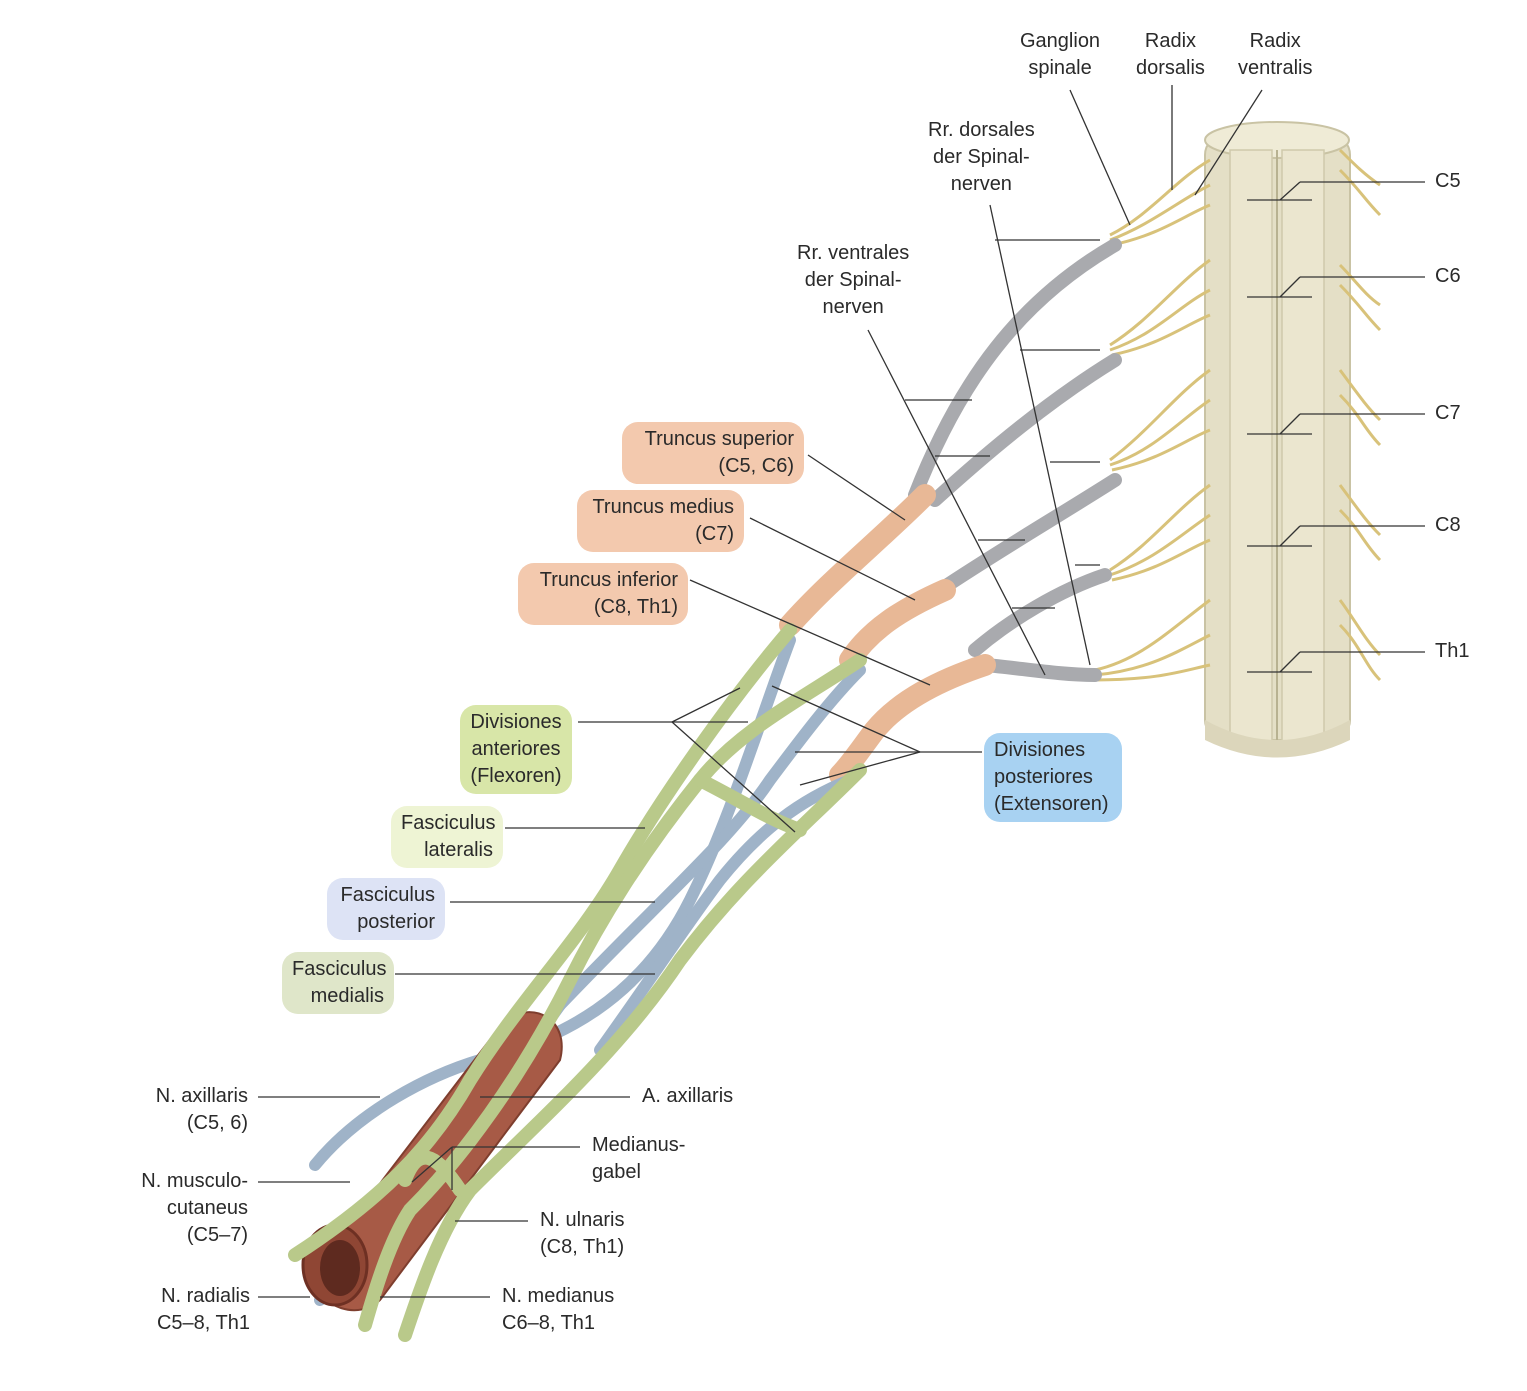 This screenshot has height=1391, width=1527. What do you see at coordinates (338, 983) in the screenshot?
I see `box-fasciculus-medialis: Fasciculus medialis` at bounding box center [338, 983].